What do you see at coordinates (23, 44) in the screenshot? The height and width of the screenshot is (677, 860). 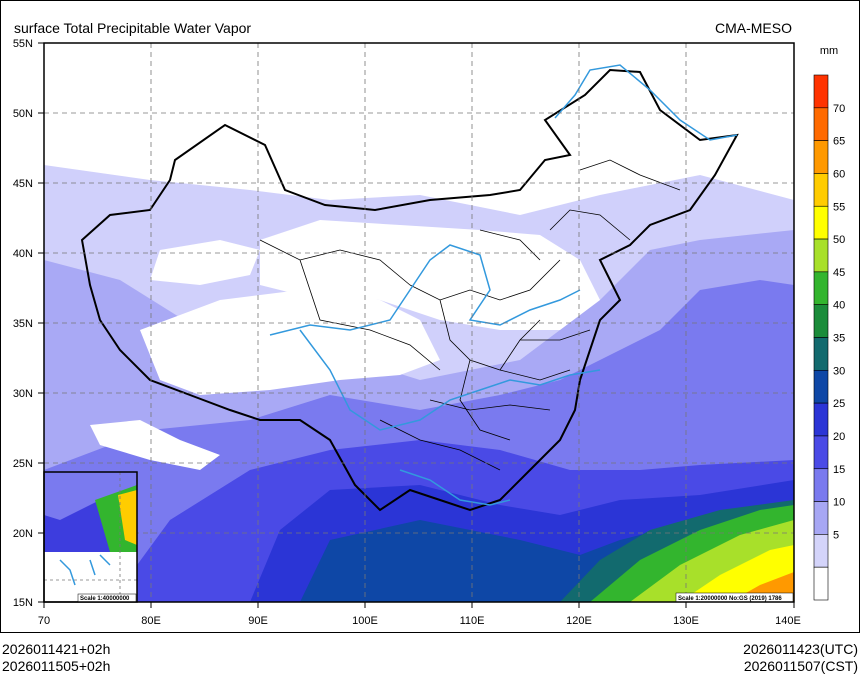 I see `lat-label: 55N` at bounding box center [23, 44].